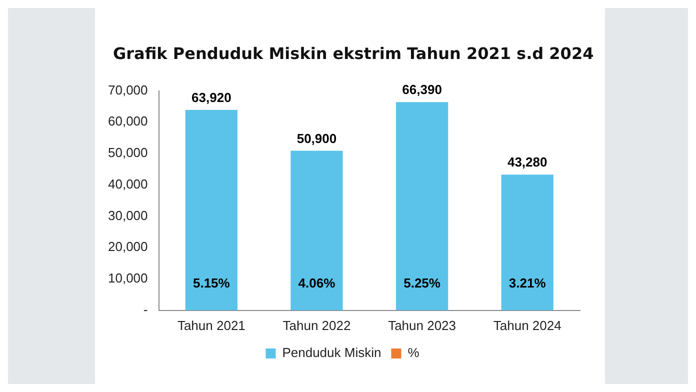  I want to click on data-label: 5.25%, so click(422, 282).